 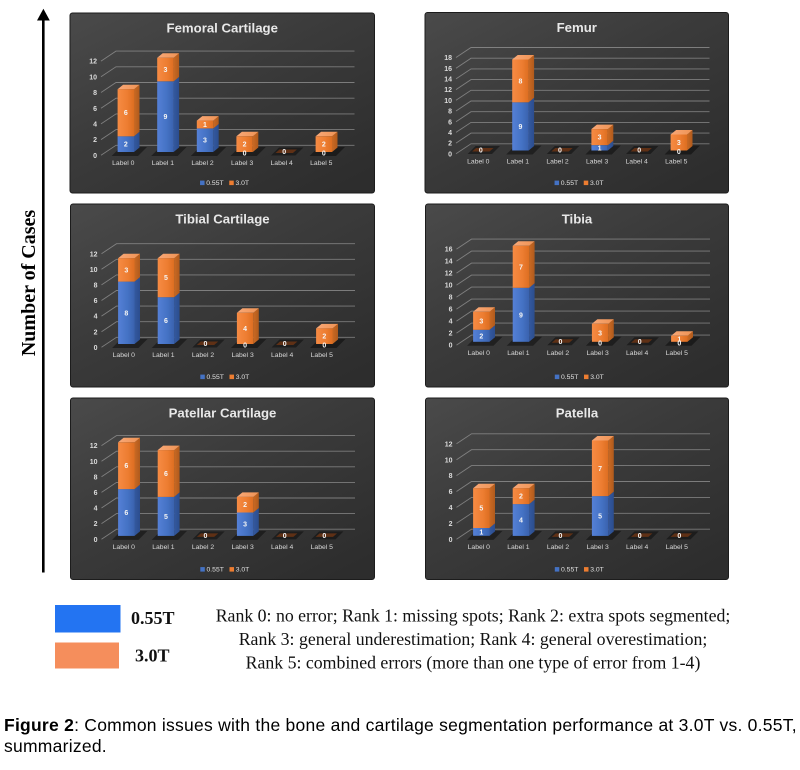 What do you see at coordinates (222, 219) in the screenshot?
I see `svg-text: Tibial Cartilage` at bounding box center [222, 219].